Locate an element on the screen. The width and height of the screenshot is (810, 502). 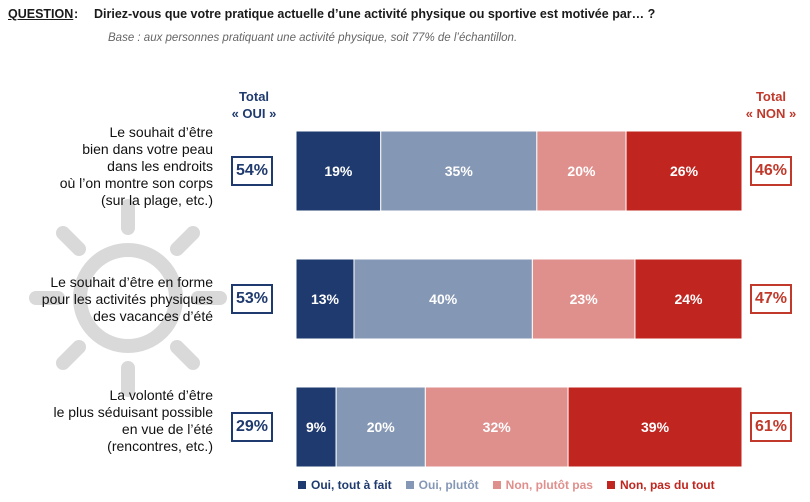
total-oui-value: 54% is located at coordinates (252, 171).